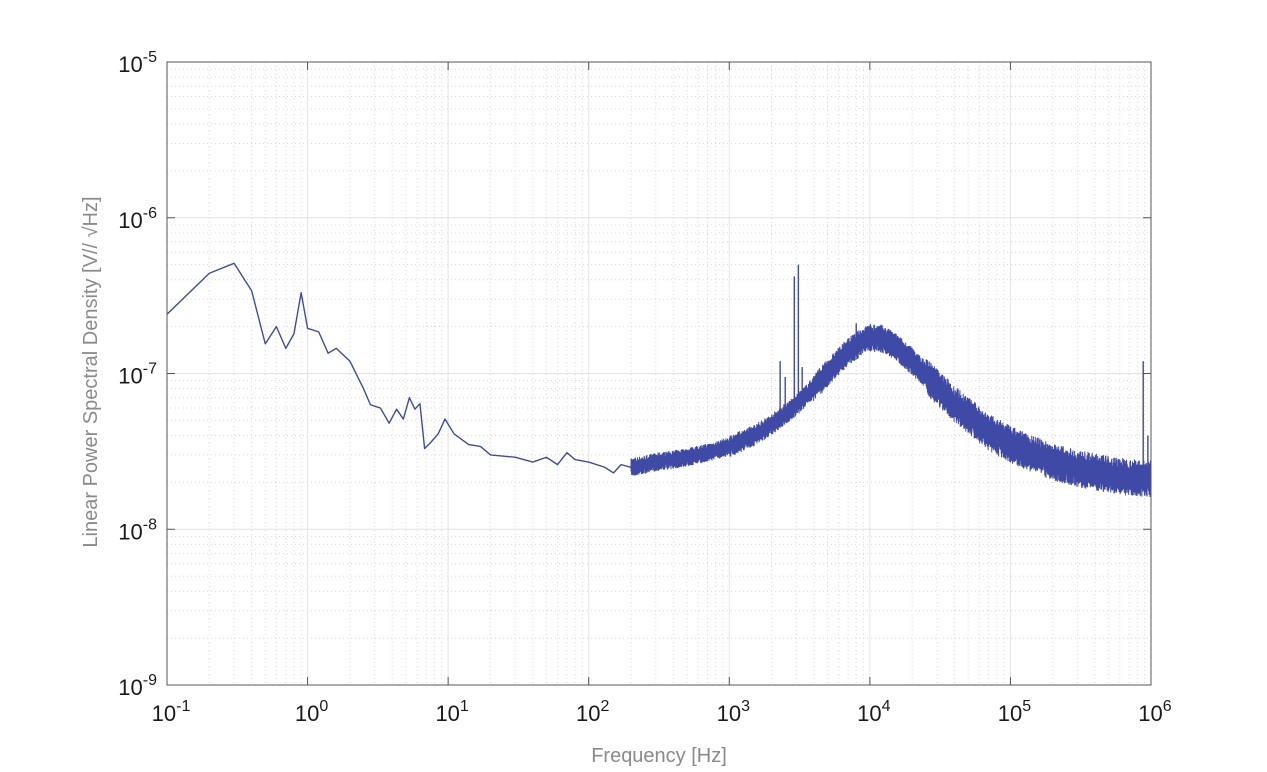 Image resolution: width=1267 pixels, height=772 pixels. I want to click on y-axis-label: Linear Power Spectral Density [V// √Hz], so click(91, 371).